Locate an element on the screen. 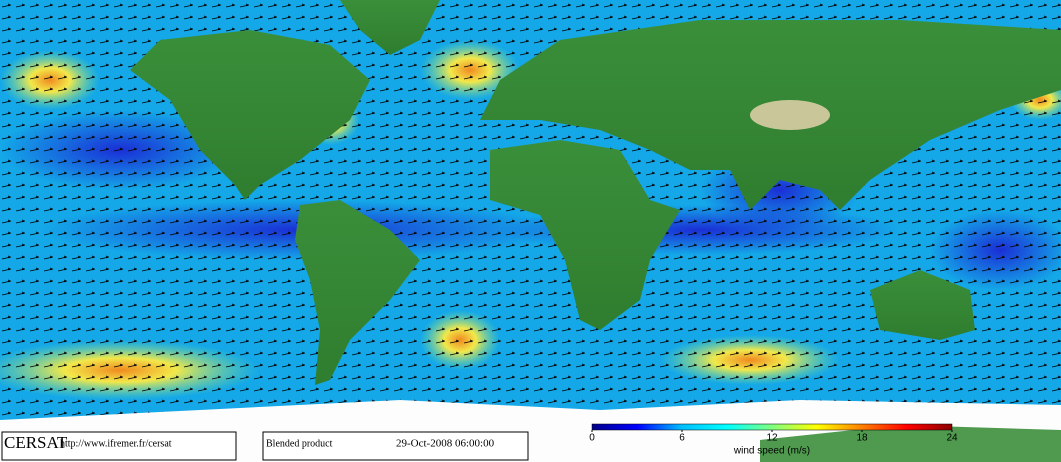 This screenshot has height=462, width=1061. colorbar: wind speed (m/s) 0 6 12 18 24 is located at coordinates (773, 440).